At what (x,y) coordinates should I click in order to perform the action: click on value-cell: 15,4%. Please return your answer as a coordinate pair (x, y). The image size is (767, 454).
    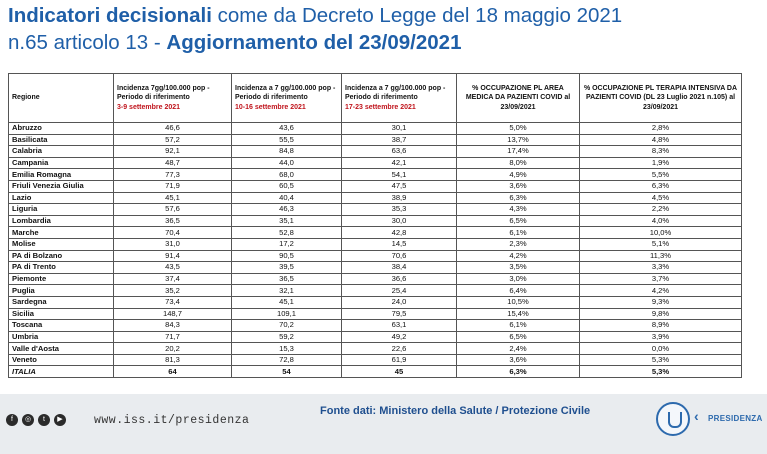
    Looking at the image, I should click on (518, 314).